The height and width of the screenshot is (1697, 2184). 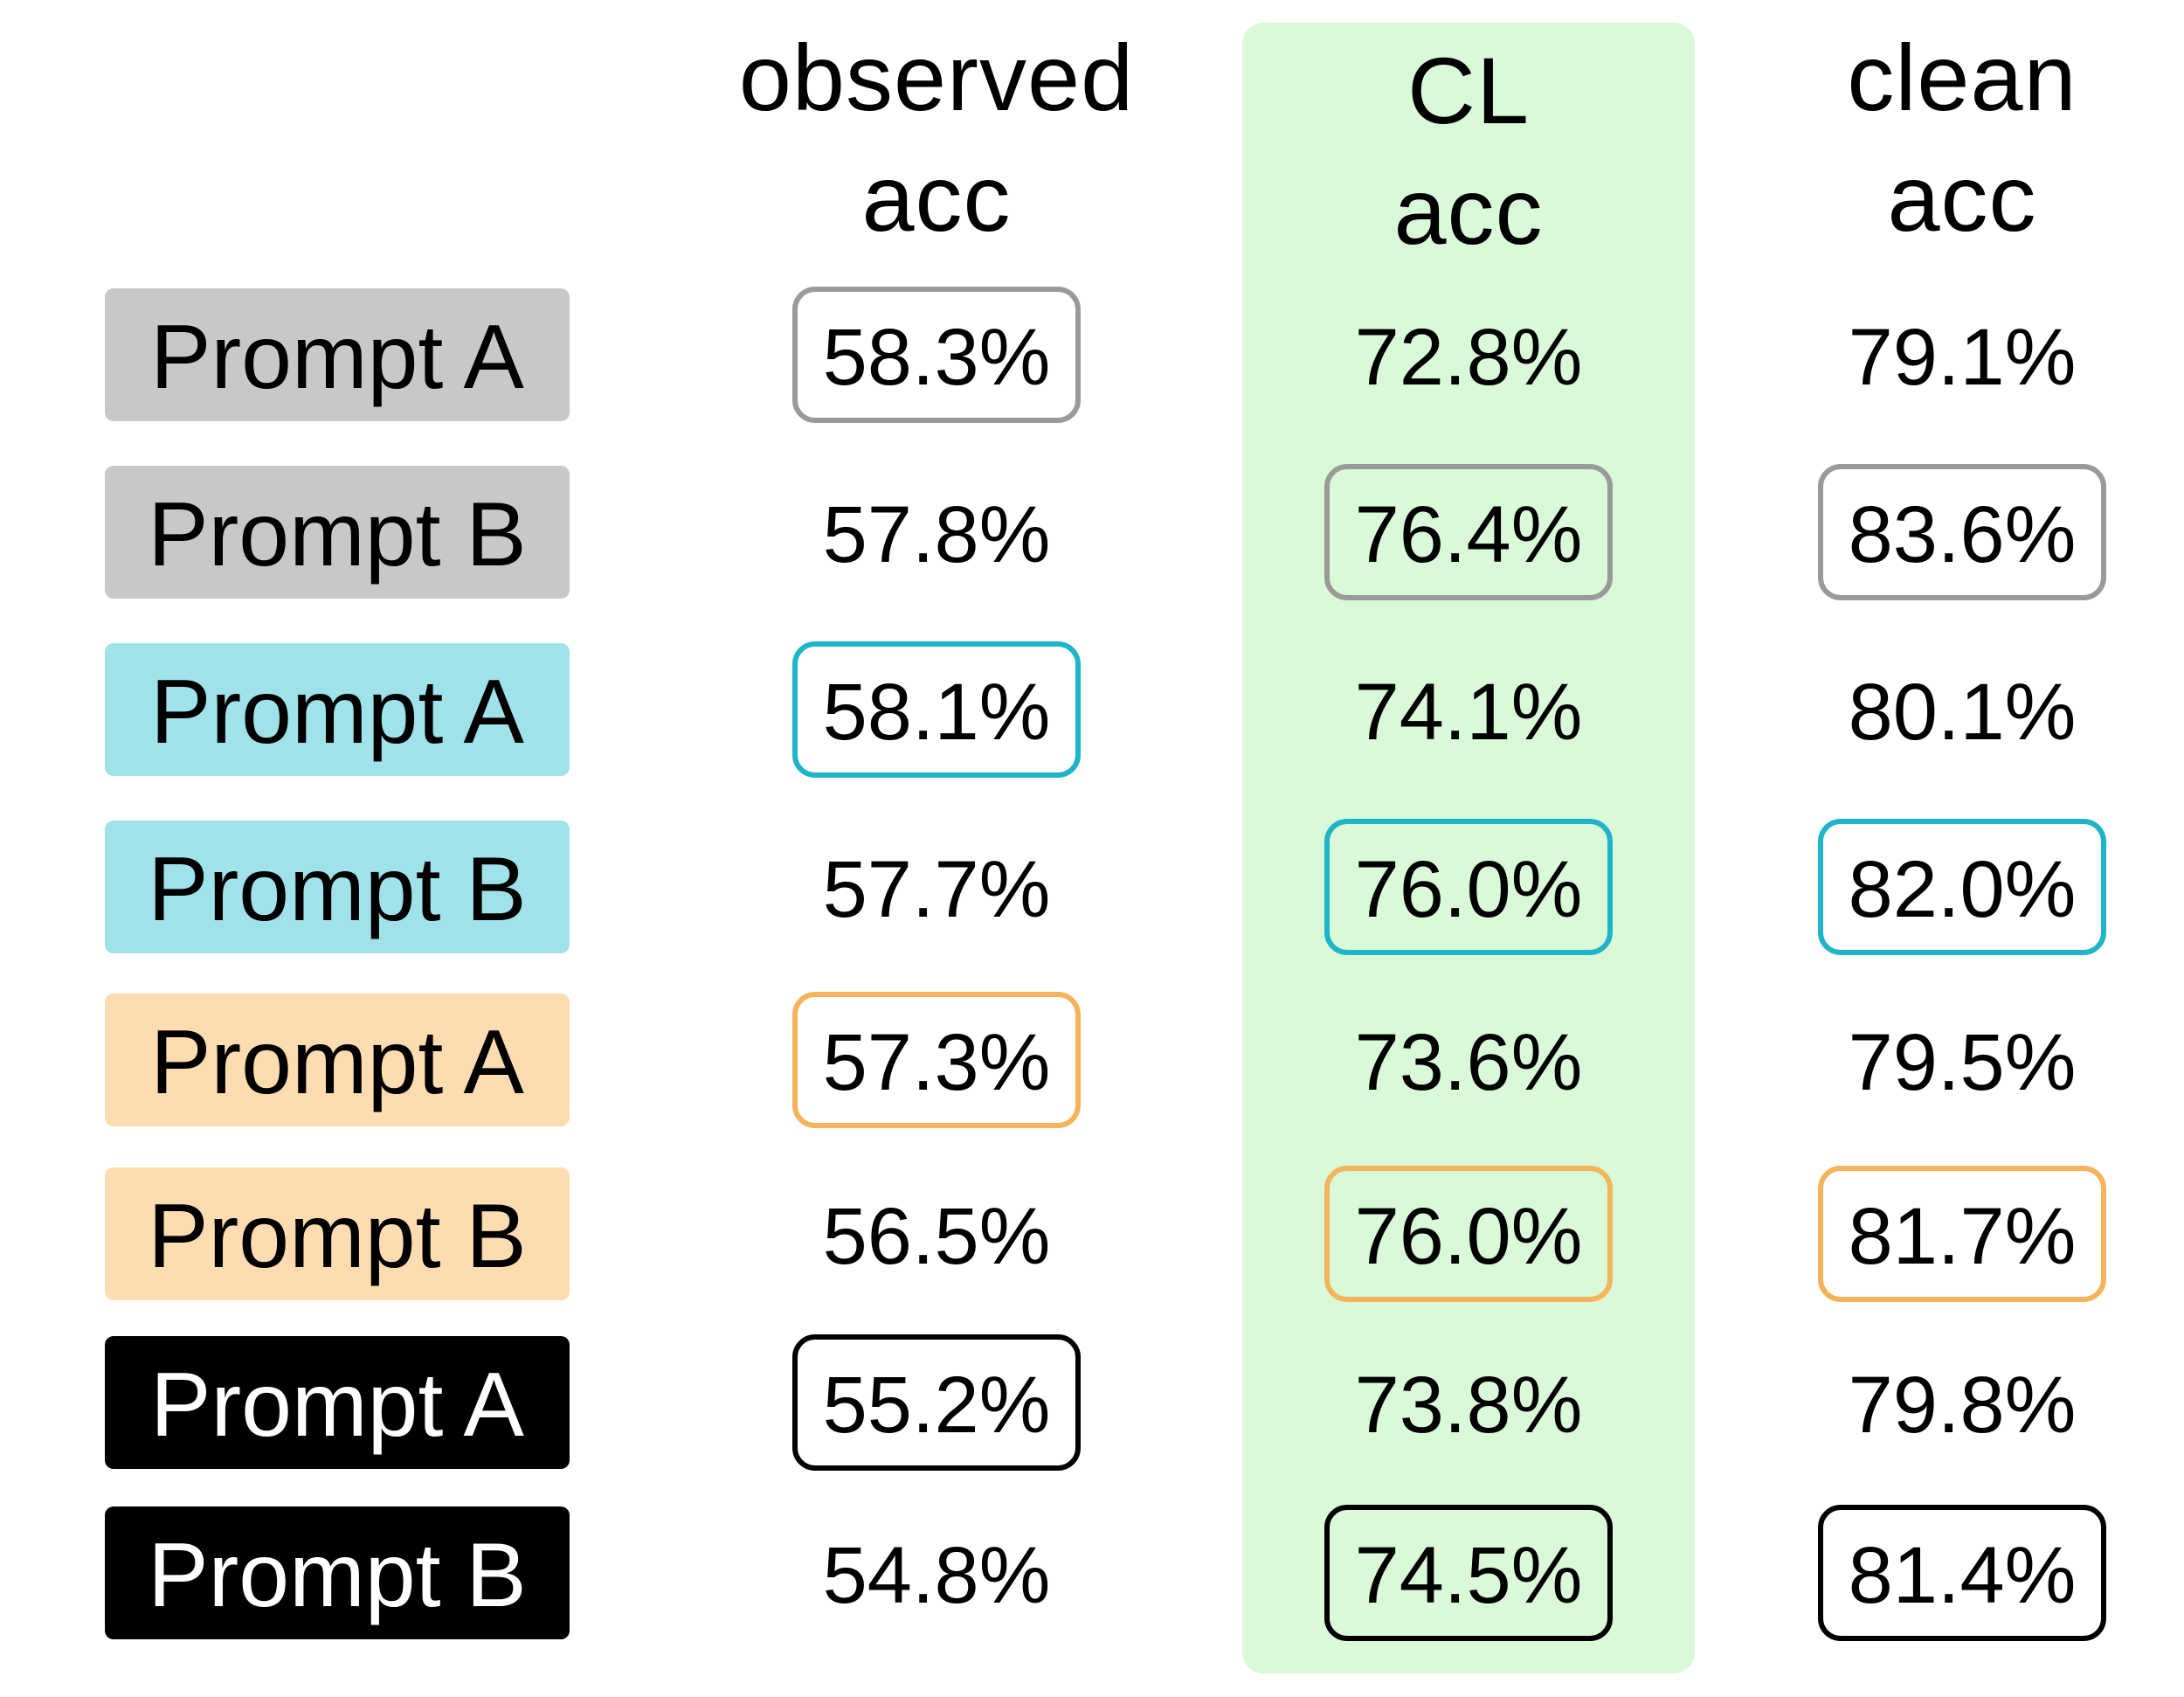 What do you see at coordinates (936, 710) in the screenshot?
I see `value-cell-observed: 58.1%` at bounding box center [936, 710].